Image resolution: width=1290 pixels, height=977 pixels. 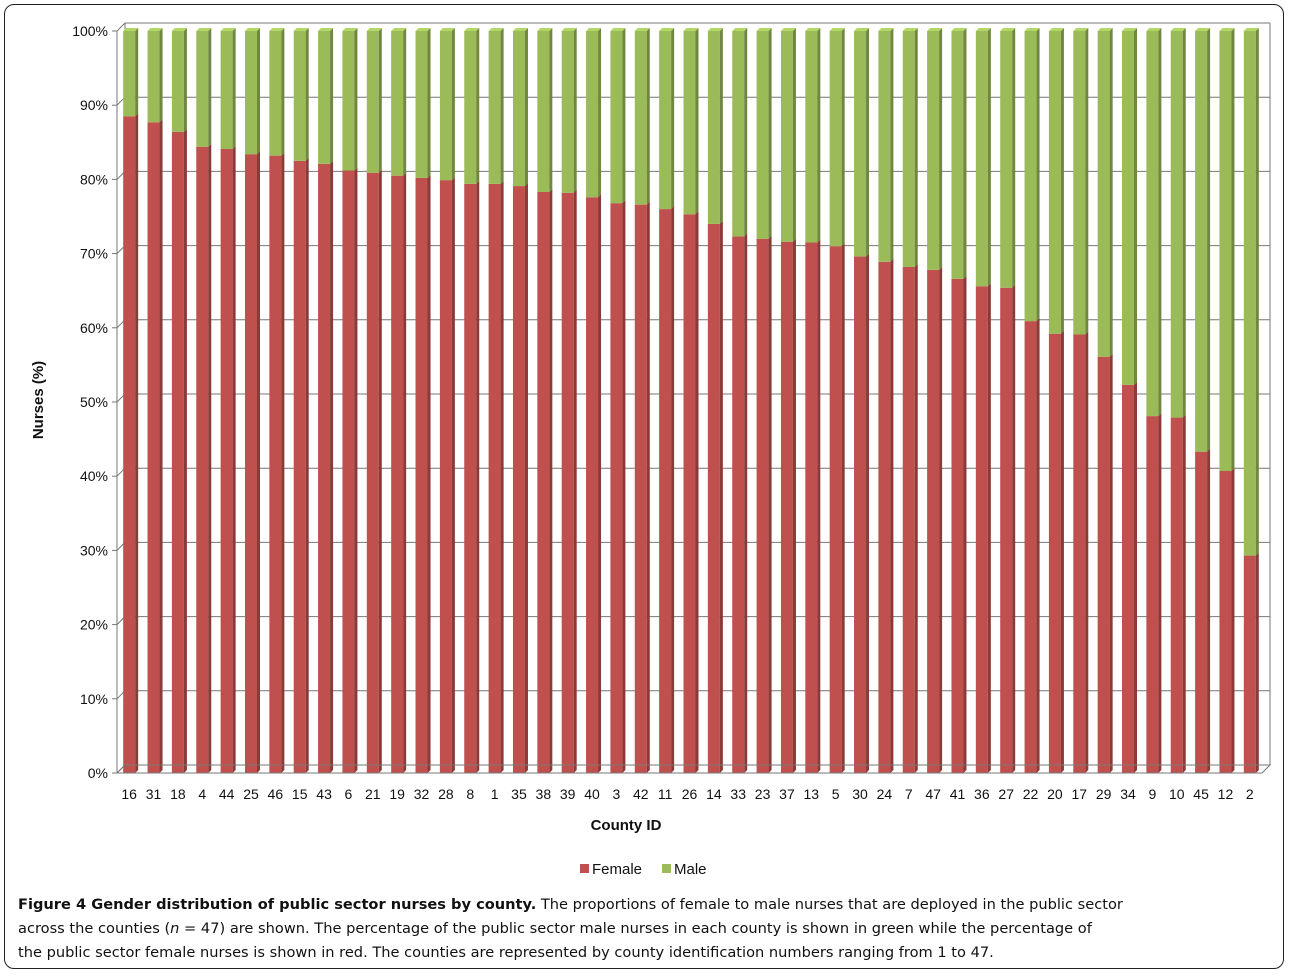 I want to click on x-tick-label-7: 7, so click(x=909, y=794).